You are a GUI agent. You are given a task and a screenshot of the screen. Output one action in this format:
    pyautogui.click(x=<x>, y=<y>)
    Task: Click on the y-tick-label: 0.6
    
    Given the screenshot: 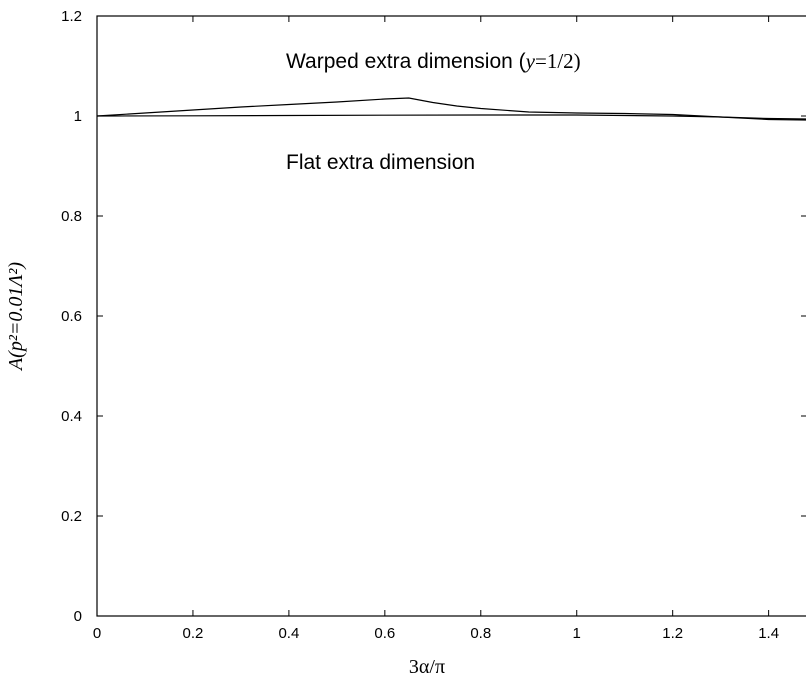 What is the action you would take?
    pyautogui.click(x=71, y=316)
    